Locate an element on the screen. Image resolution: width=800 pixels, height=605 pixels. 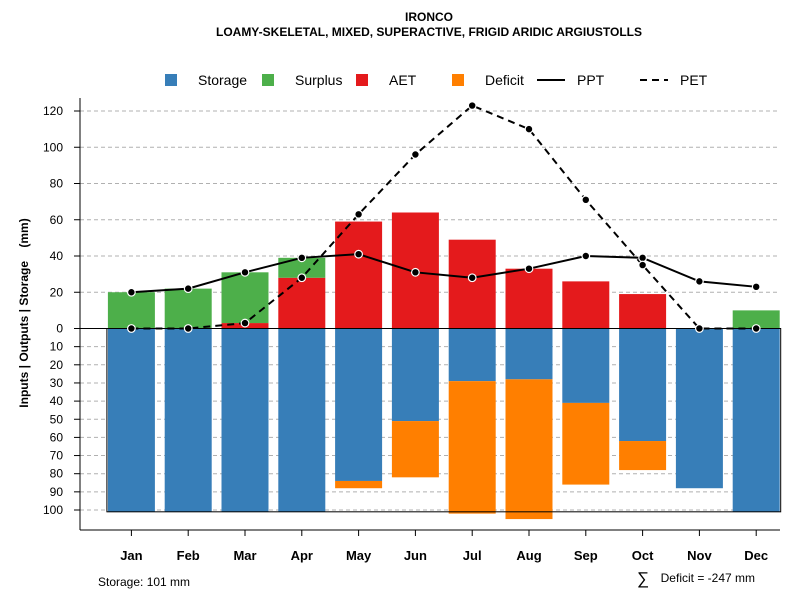
legend: Storage Surplus AET Deficit PPT PET is located at coordinates (436, 80).